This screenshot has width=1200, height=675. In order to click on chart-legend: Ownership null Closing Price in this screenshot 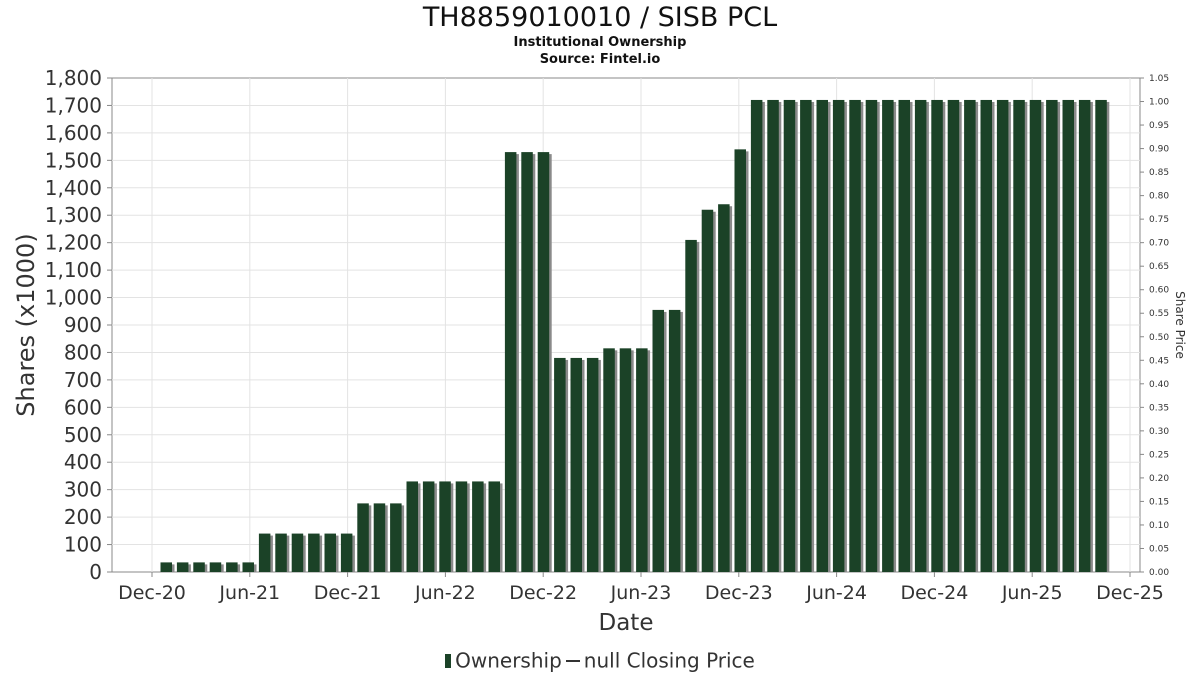, I will do `click(600, 660)`.